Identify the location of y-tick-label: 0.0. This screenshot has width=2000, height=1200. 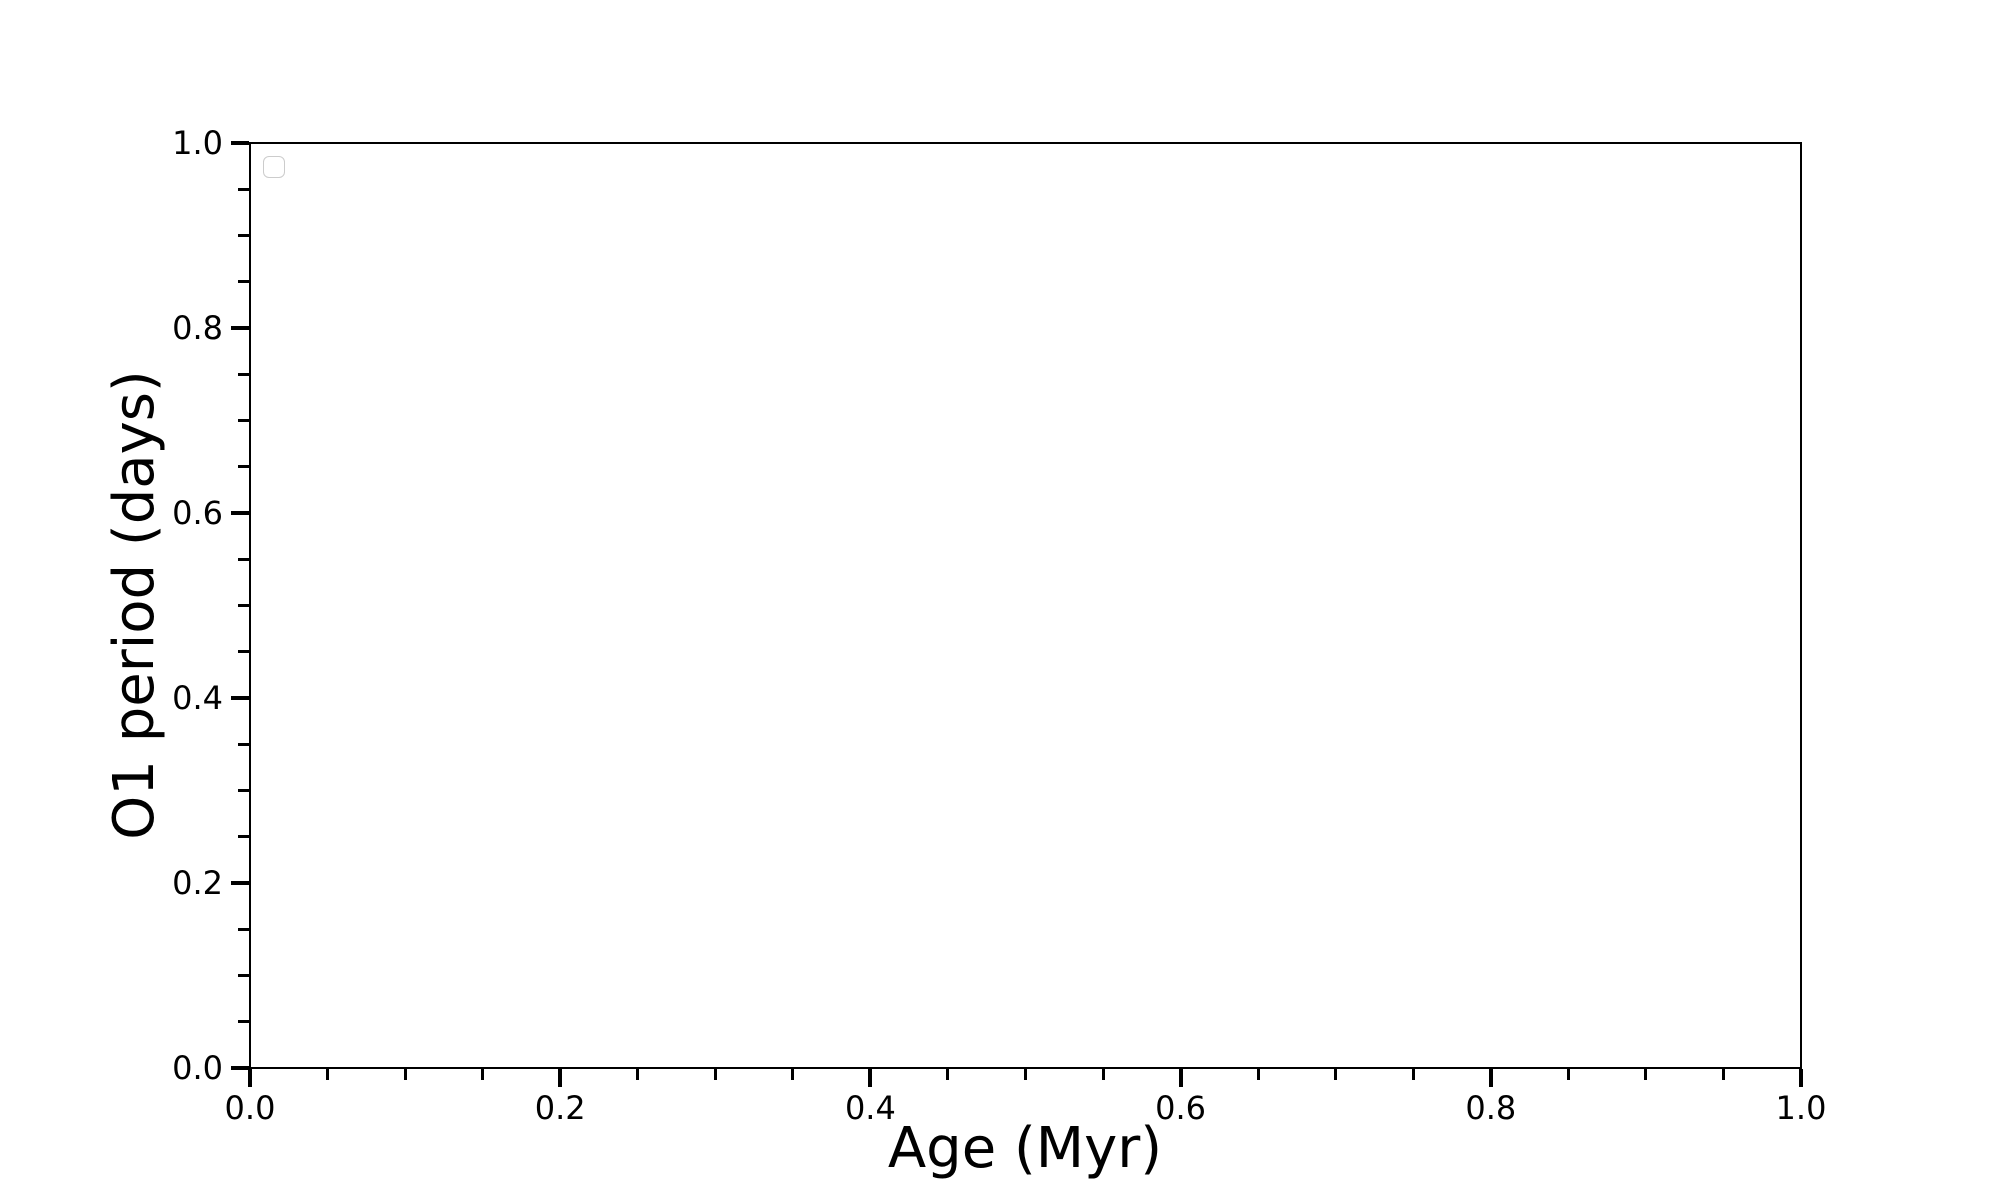
(197, 1068).